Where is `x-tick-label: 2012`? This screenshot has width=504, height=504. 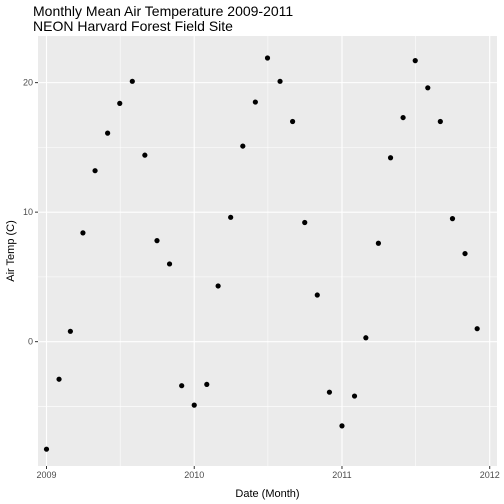
x-tick-label: 2012 is located at coordinates (490, 475).